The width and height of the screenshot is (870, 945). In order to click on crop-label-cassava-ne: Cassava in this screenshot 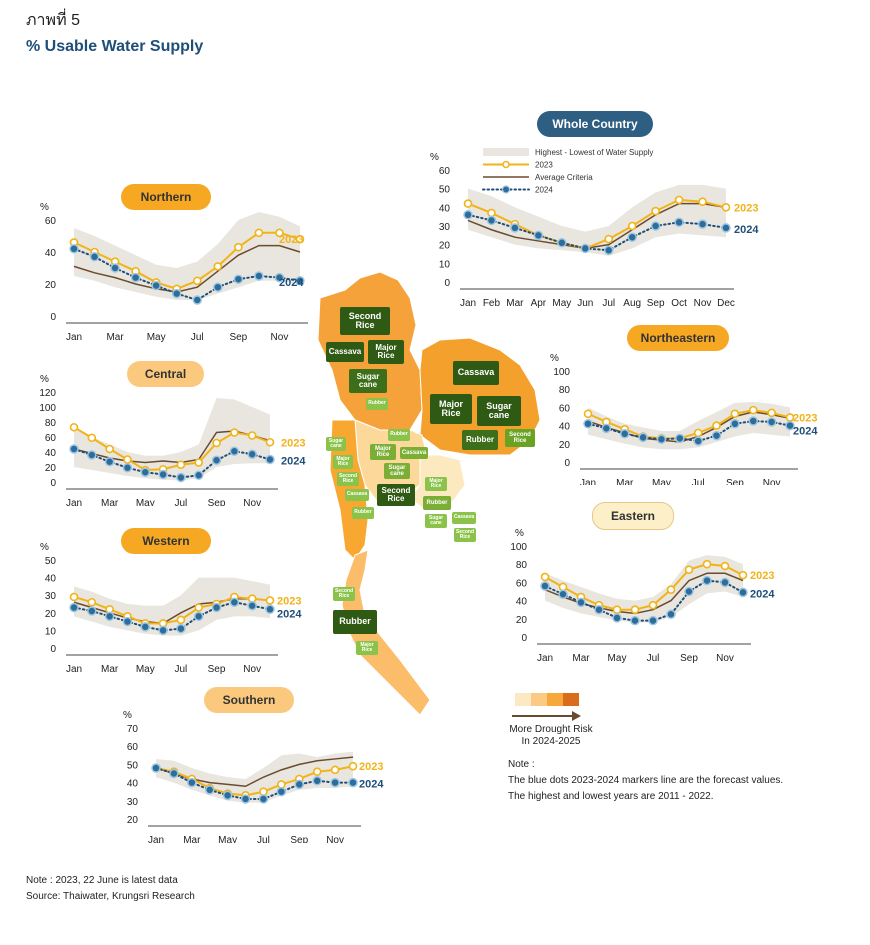, I will do `click(476, 373)`.